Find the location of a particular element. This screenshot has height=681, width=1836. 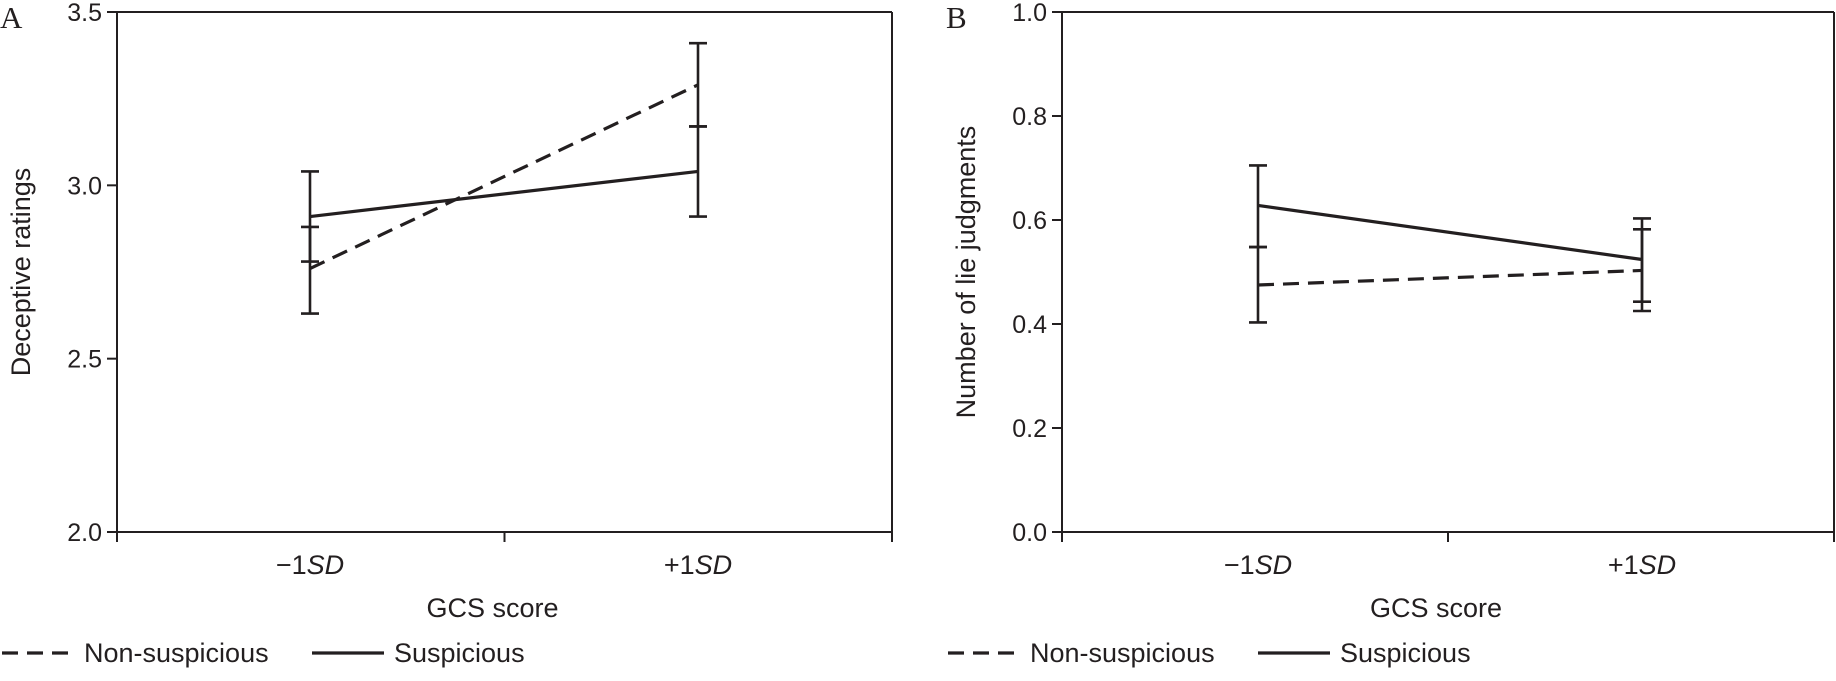

y-tick-label: 0.6 is located at coordinates (1029, 221).